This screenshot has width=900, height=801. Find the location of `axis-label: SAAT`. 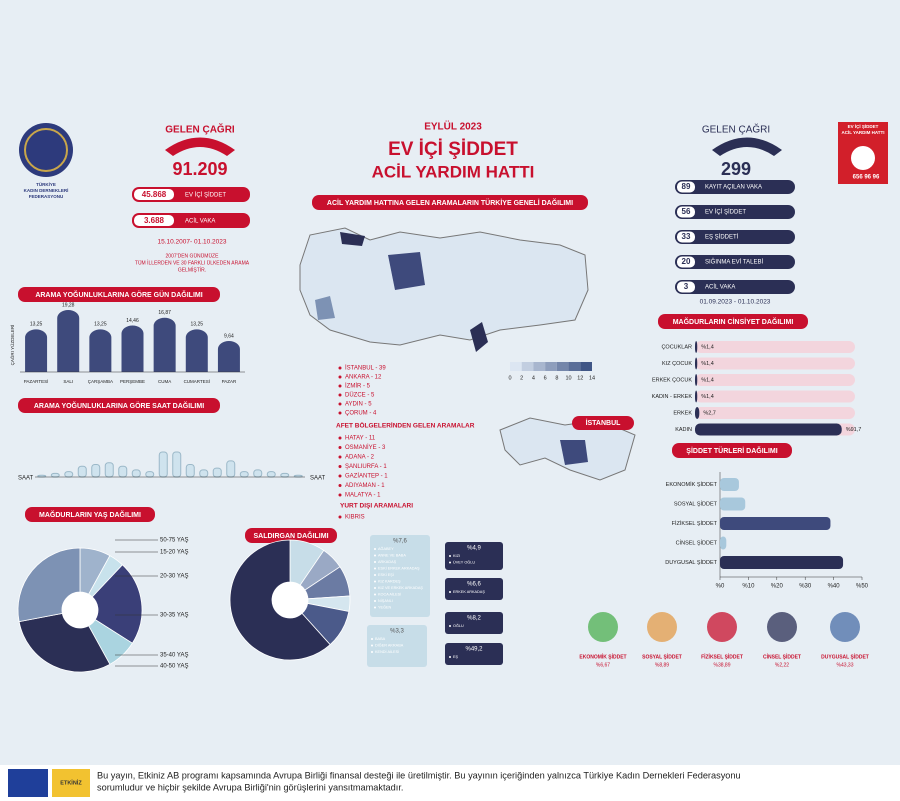

axis-label: SAAT is located at coordinates (26, 479).